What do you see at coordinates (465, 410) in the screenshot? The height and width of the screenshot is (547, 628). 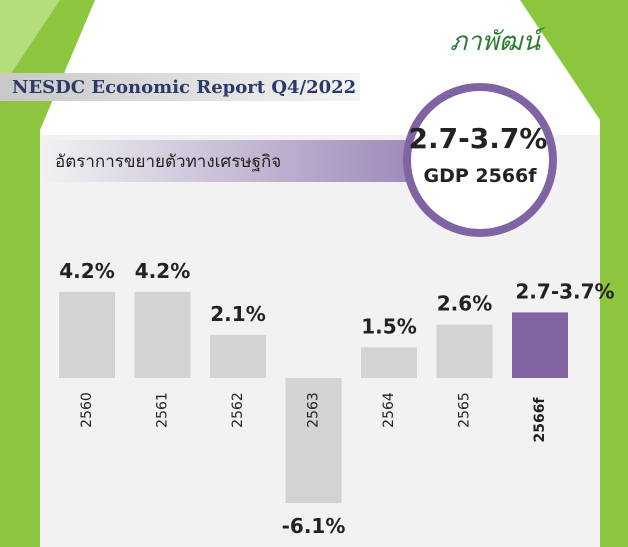 I see `x-tick-label: 2565` at bounding box center [465, 410].